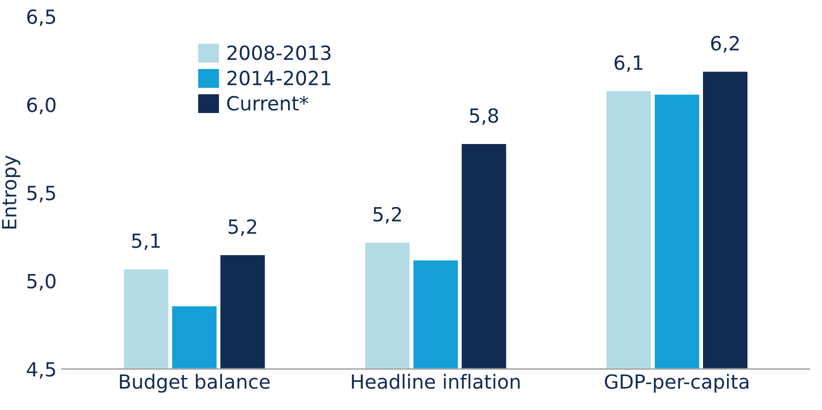 This screenshot has height=410, width=822. I want to click on y-axis-title: Entropy, so click(11, 192).